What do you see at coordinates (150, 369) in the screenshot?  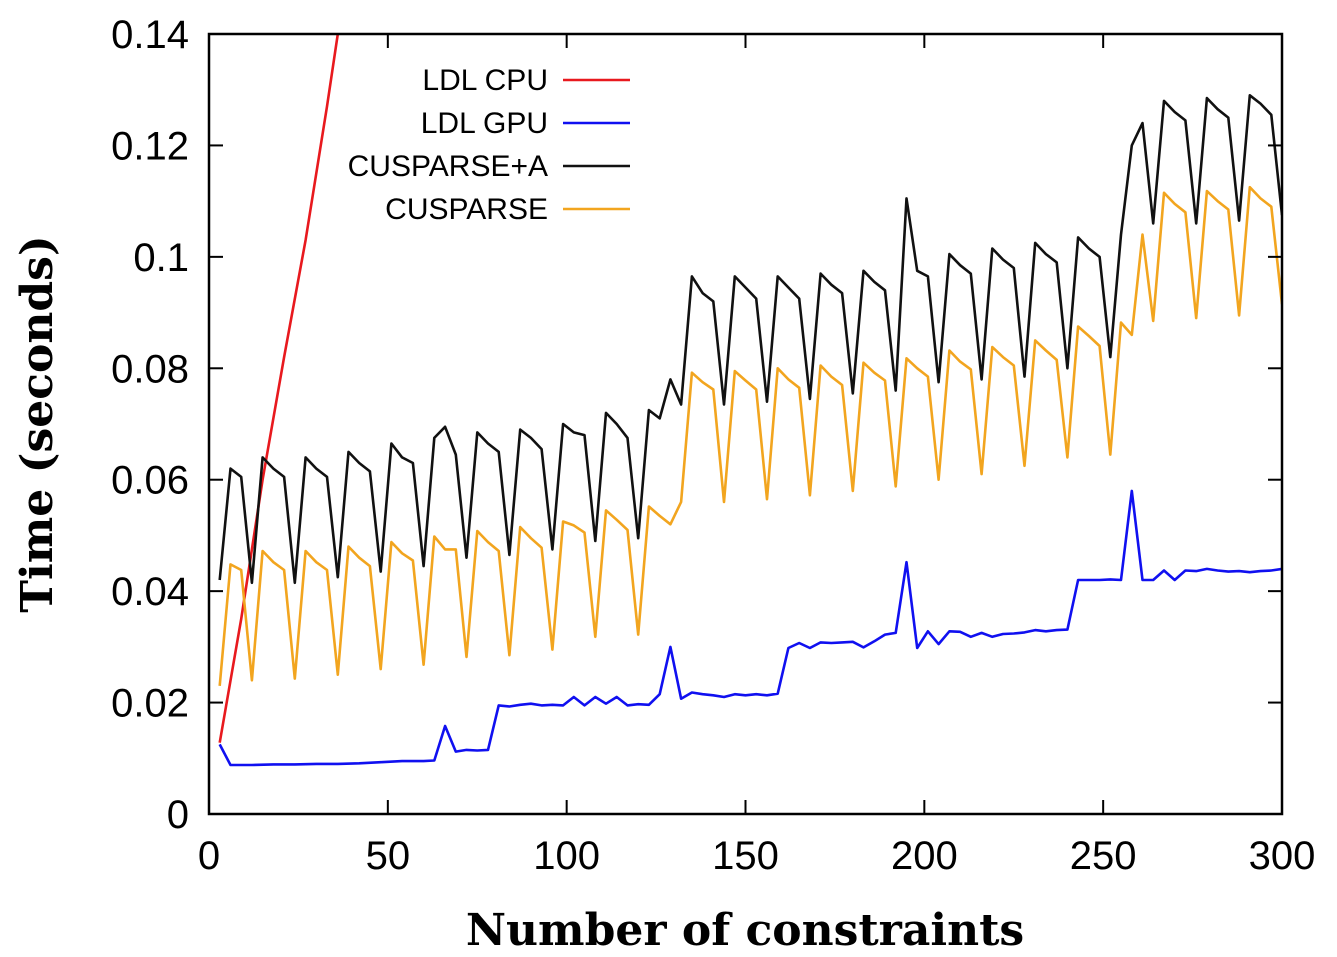 I see `y-tick-label: 0.08` at bounding box center [150, 369].